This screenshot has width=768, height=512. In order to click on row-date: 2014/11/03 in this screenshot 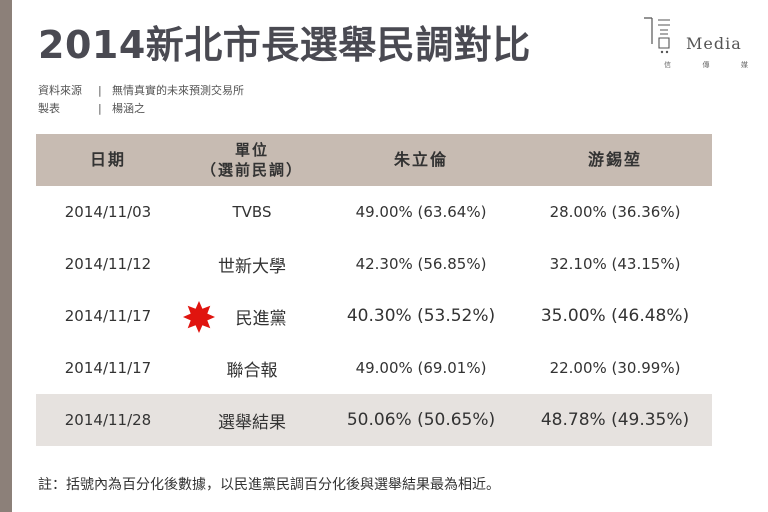, I will do `click(108, 212)`.